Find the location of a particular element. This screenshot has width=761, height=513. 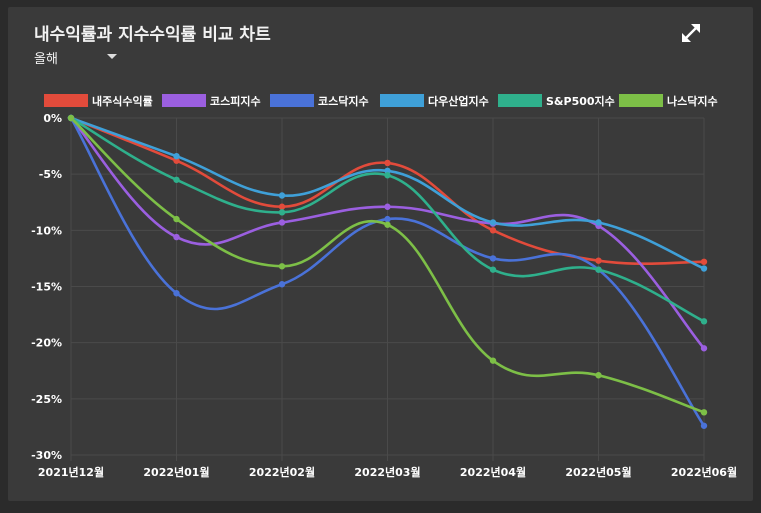

y-tick-label: -15% is located at coordinates (46, 287).